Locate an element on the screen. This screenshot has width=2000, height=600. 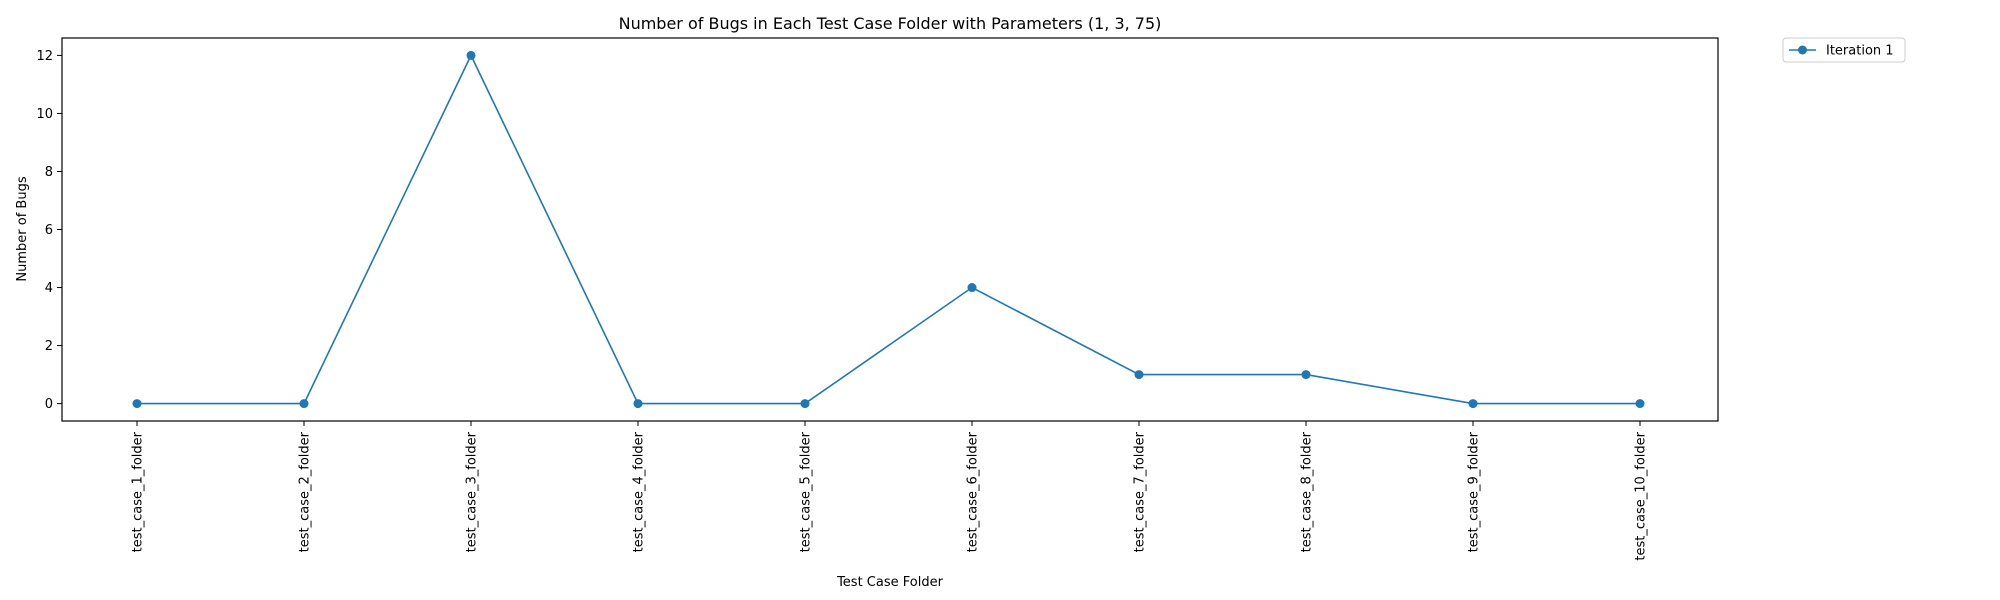
x-tick-label: test_case_1_folder is located at coordinates (138, 491).